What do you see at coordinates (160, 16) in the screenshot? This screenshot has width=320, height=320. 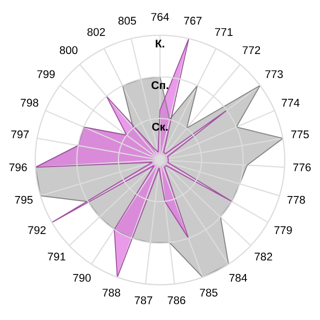 I see `spoke-label: 764` at bounding box center [160, 16].